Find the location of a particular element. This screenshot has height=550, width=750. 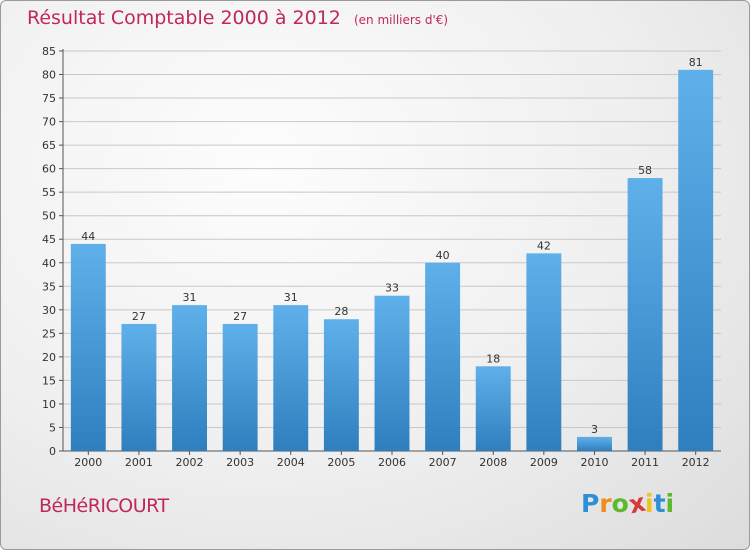

y-tick-label: 30 is located at coordinates (49, 310).